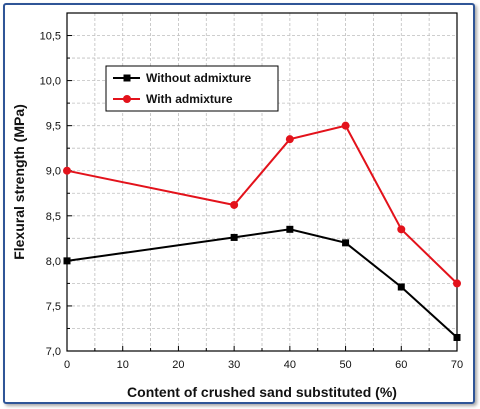 This screenshot has height=409, width=480. I want to click on x-tick-label: 30, so click(234, 365).